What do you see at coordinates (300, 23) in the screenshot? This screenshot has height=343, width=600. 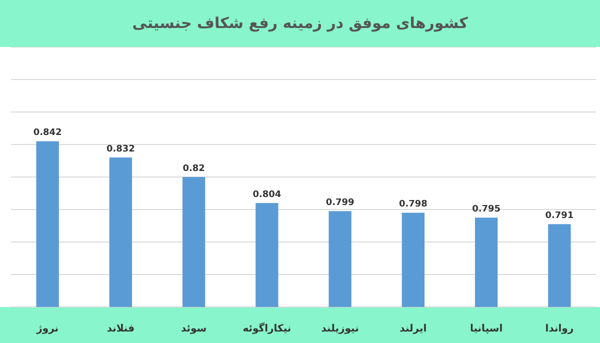 I see `chart-title: کشورهای موفق در زمینه رفع شکاف جنسیتی` at bounding box center [300, 23].